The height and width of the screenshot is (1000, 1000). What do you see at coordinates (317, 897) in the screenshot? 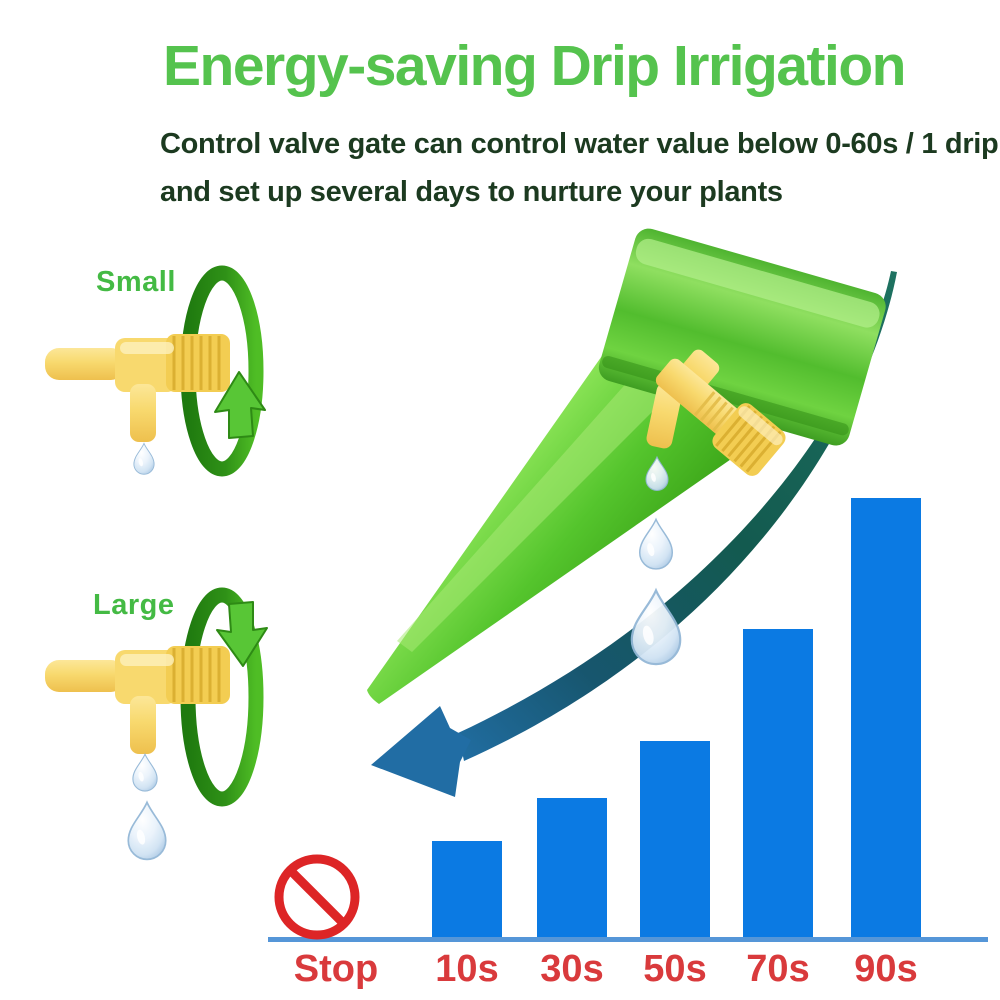
I see `stop-icon` at bounding box center [317, 897].